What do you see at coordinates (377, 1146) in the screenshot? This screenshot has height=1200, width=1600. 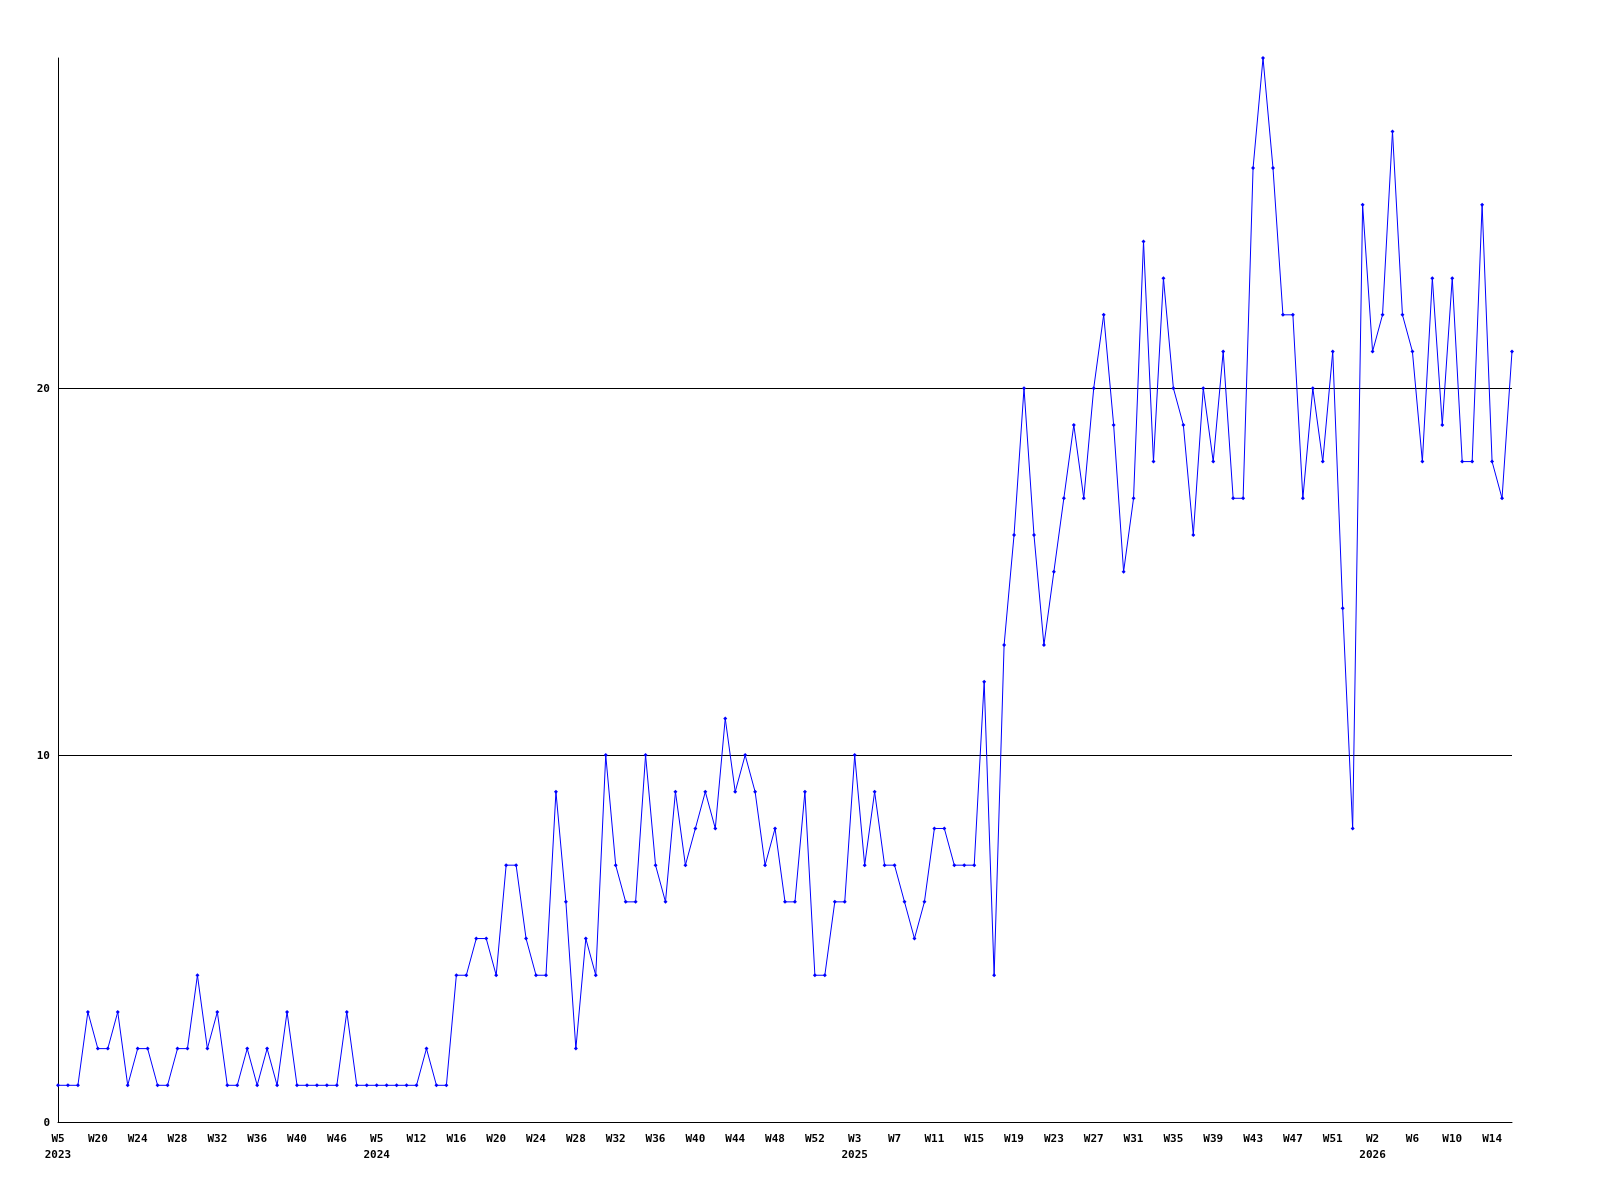 I see `x-tick-label: W5 2024` at bounding box center [377, 1146].